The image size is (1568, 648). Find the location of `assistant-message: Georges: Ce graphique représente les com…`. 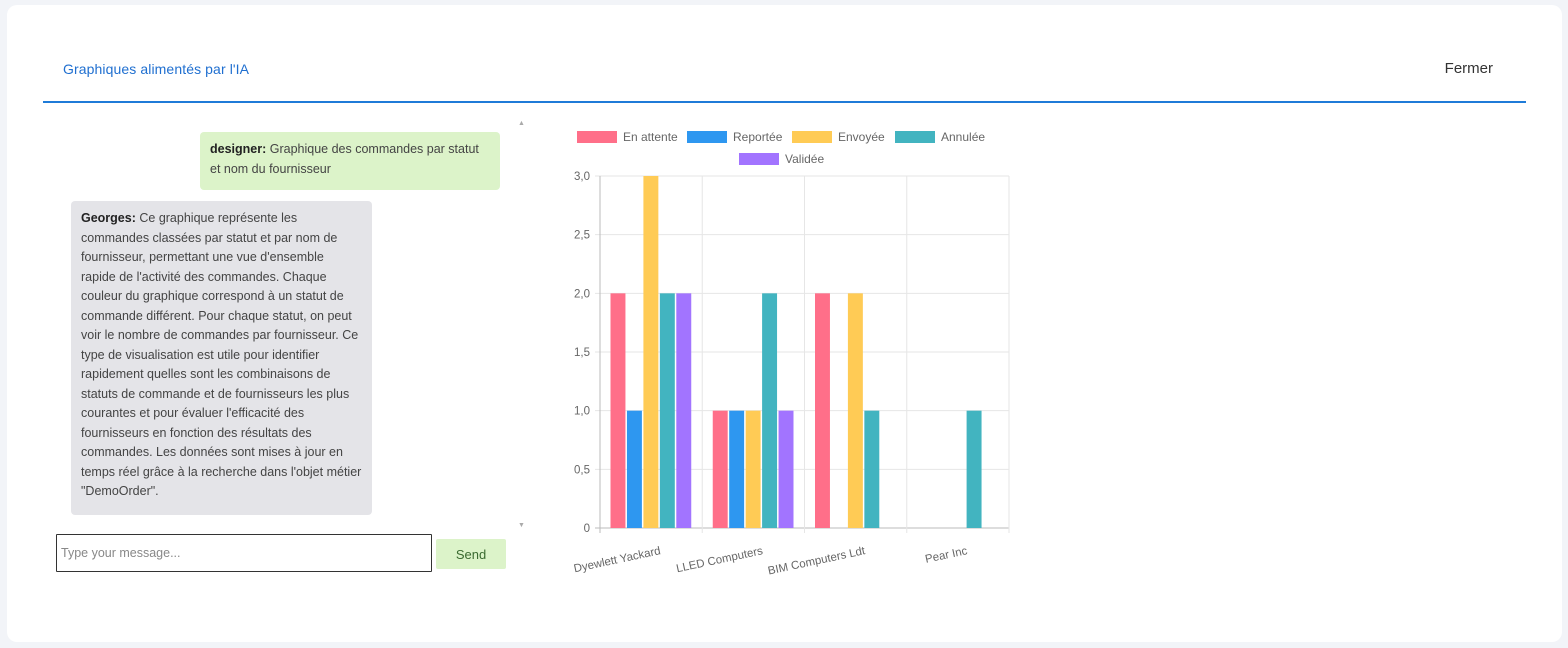

assistant-message: Georges: Ce graphique représente les com… is located at coordinates (221, 358).